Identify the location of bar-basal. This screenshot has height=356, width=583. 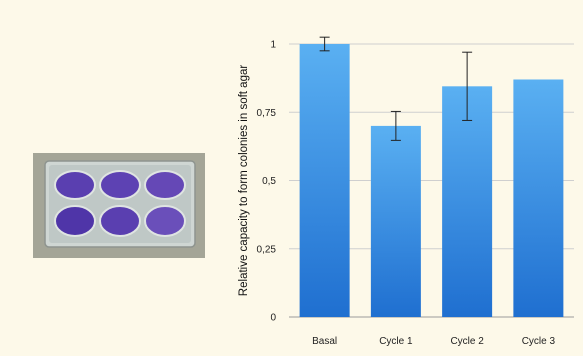
(324, 180).